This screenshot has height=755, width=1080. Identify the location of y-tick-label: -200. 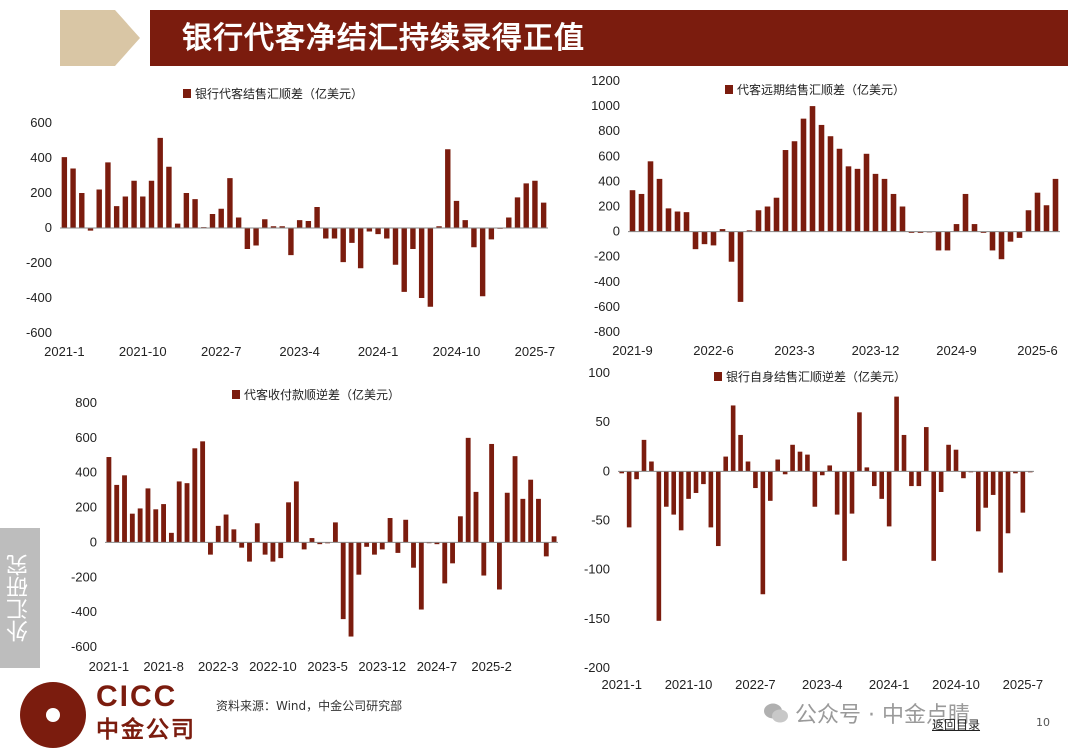
(597, 667).